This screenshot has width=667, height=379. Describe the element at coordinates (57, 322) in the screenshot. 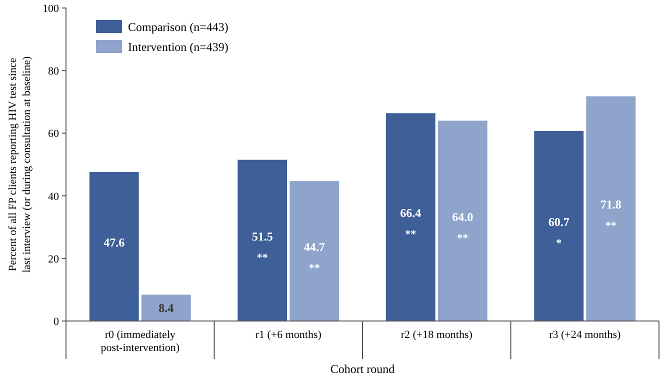

I see `y-tick-label: 0` at that location.